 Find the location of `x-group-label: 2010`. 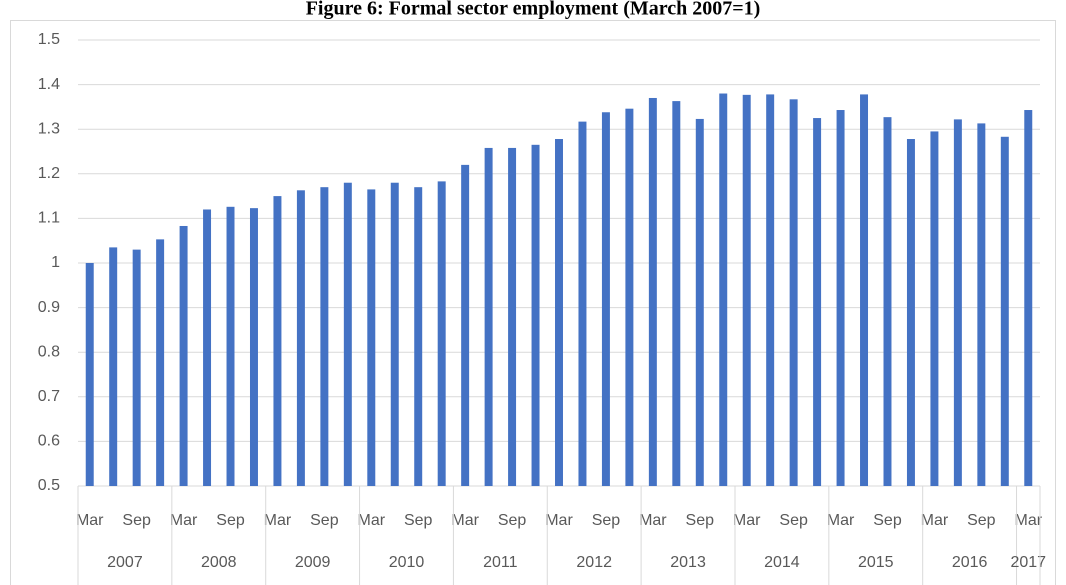

x-group-label: 2010 is located at coordinates (407, 562).